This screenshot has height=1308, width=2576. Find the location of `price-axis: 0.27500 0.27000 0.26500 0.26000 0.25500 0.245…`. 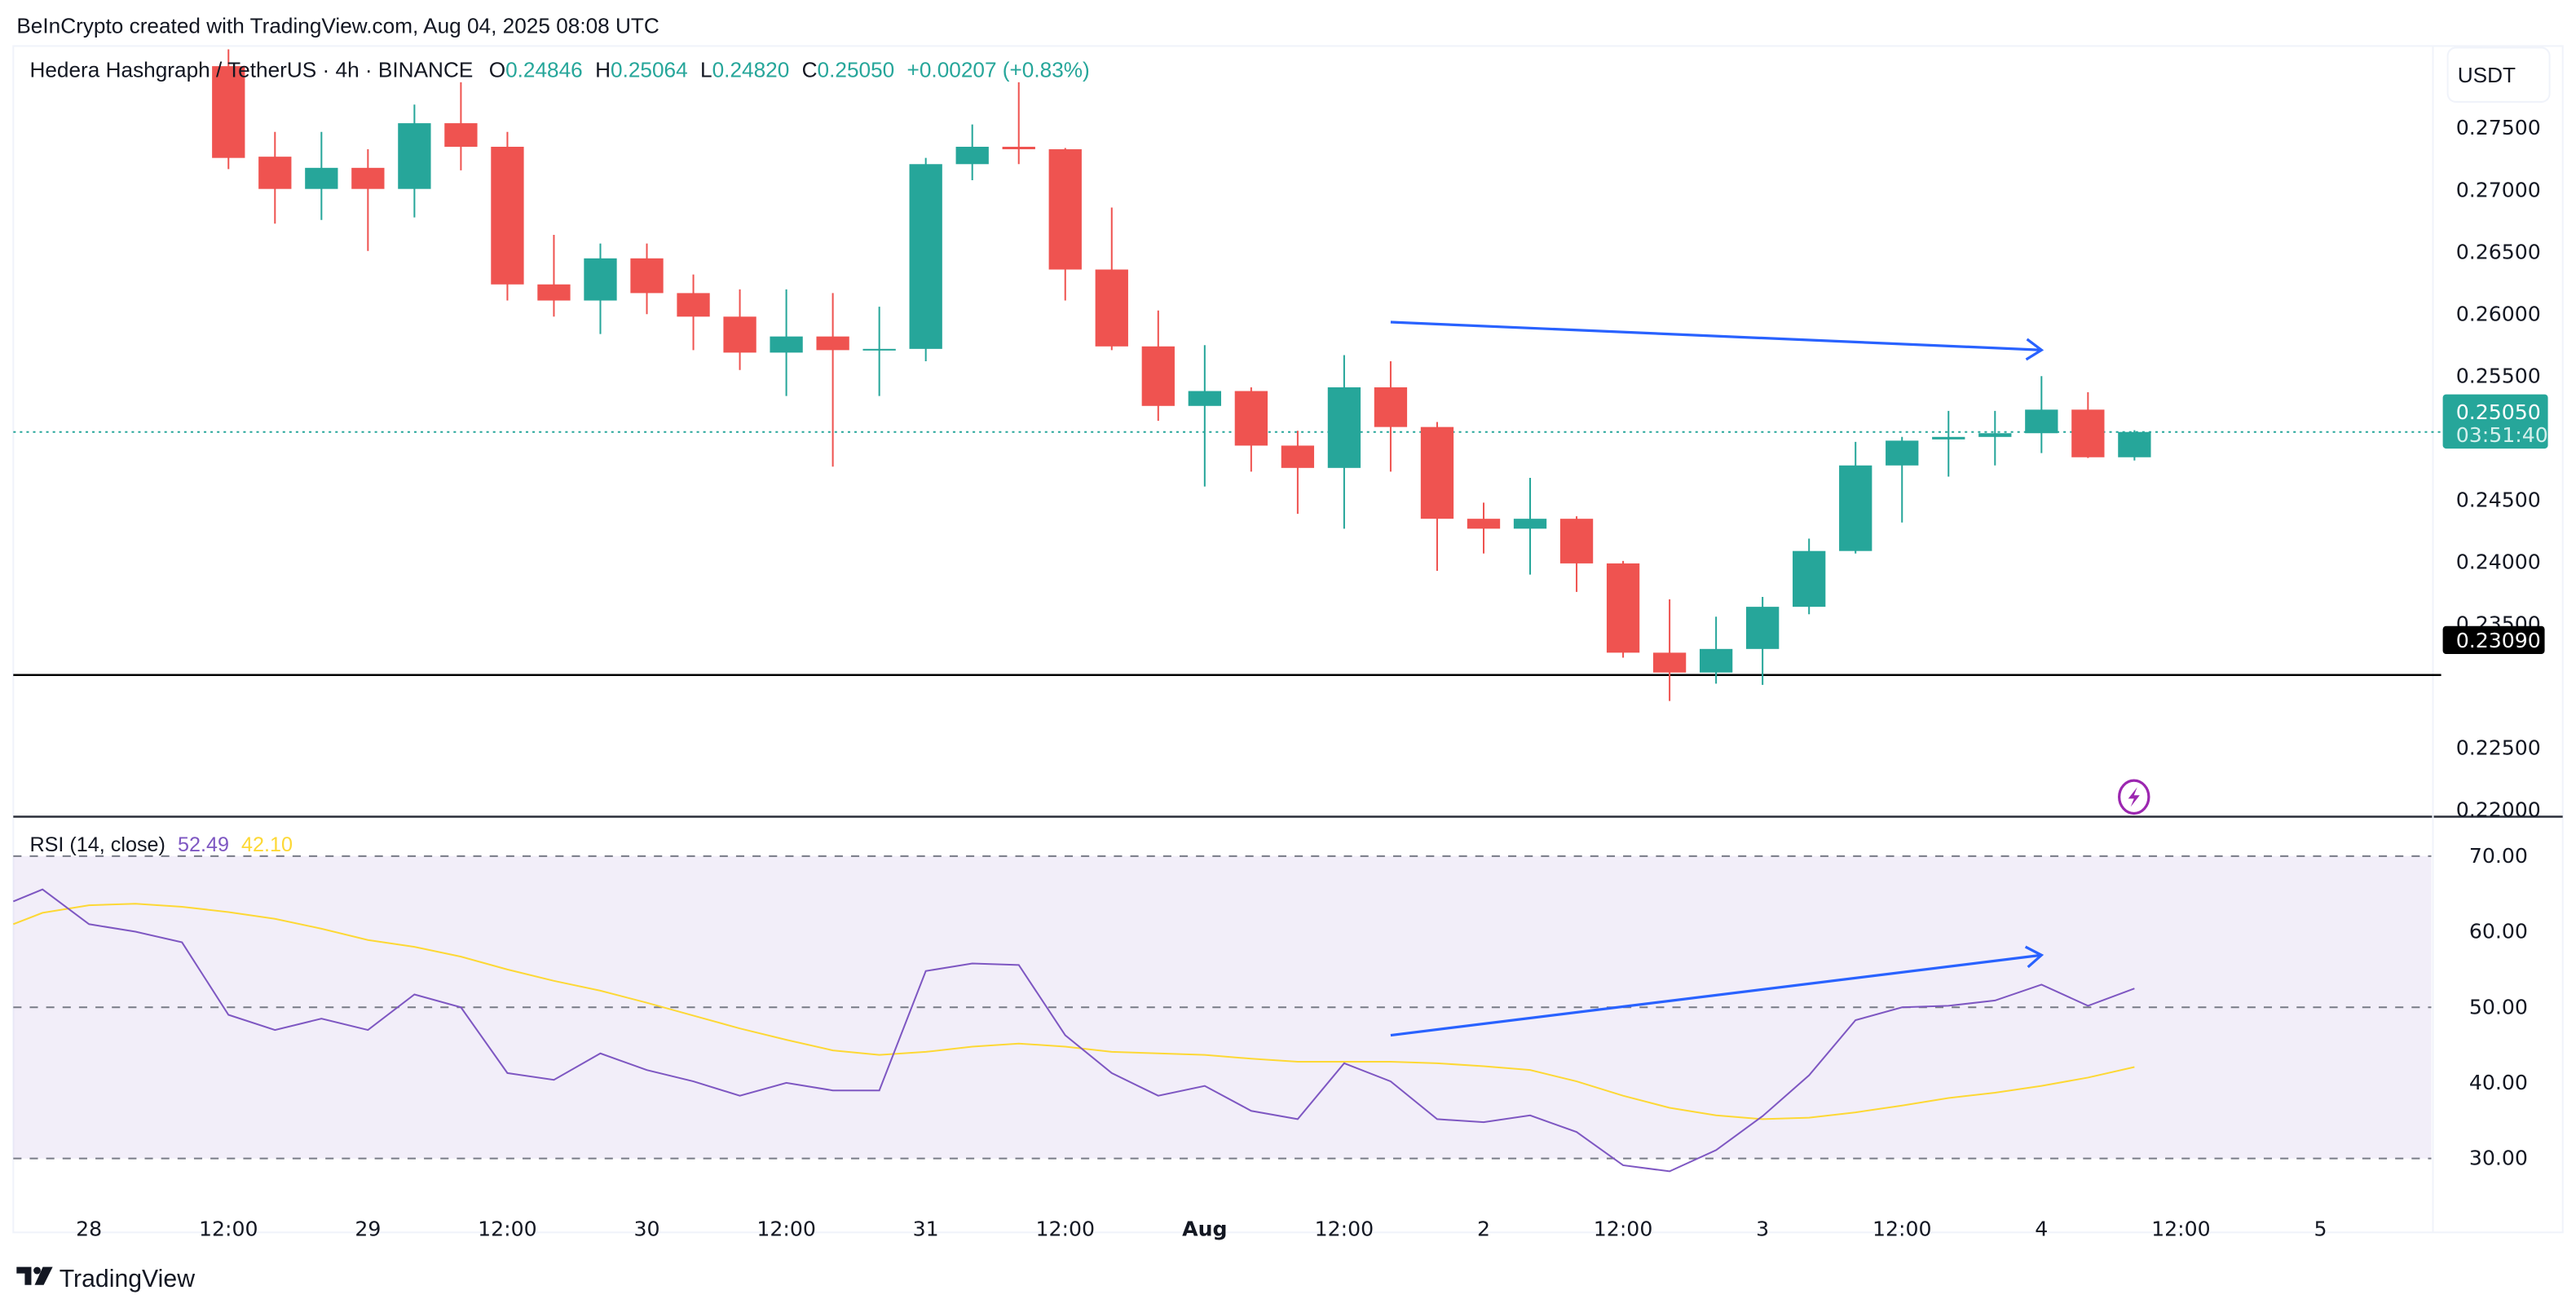

price-axis: 0.27500 0.27000 0.26500 0.26000 0.25500 0.245… is located at coordinates (2498, 468).